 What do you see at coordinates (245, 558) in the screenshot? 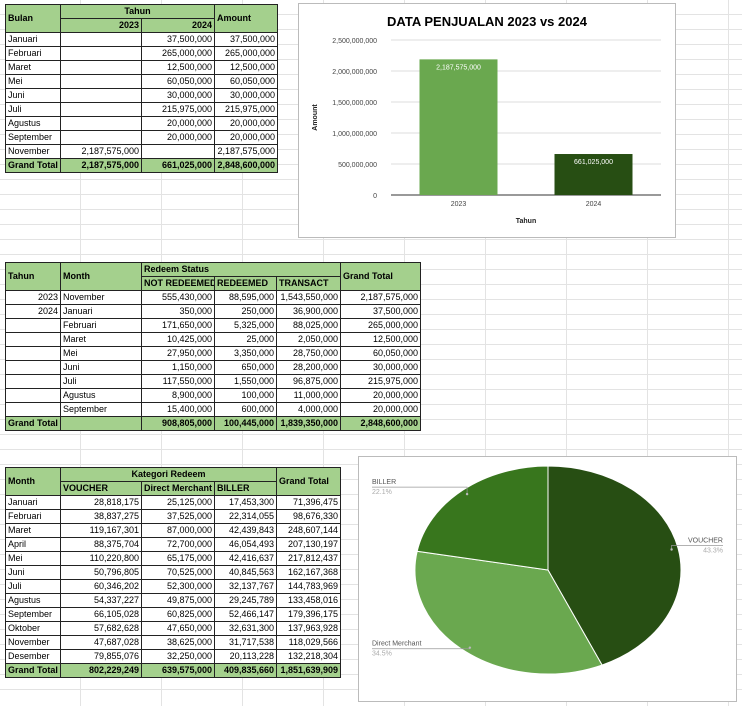
I see `cell: 42,416,637` at bounding box center [245, 558].